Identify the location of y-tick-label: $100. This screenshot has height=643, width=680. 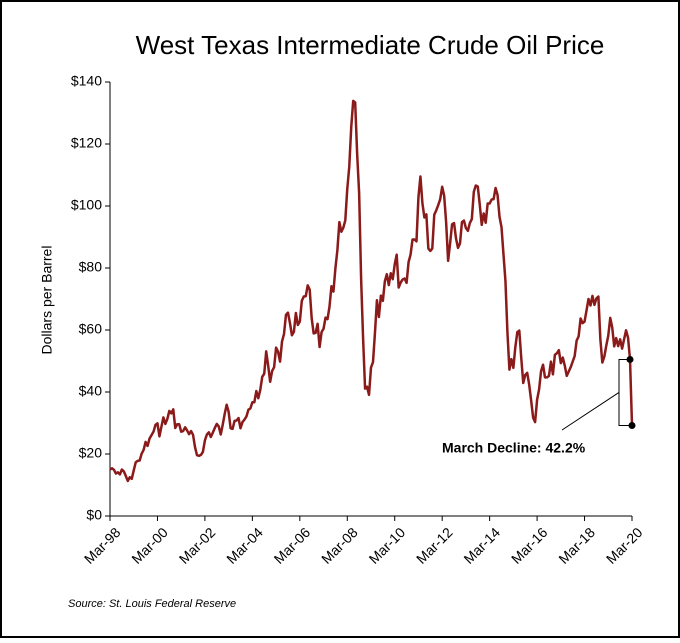
(86, 205).